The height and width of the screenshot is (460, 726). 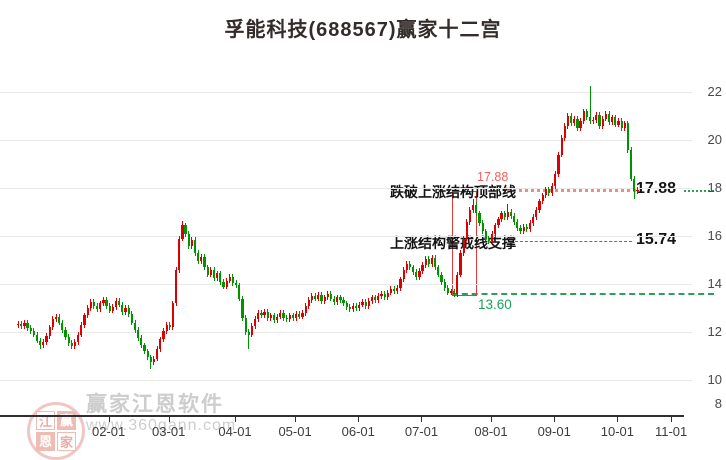 What do you see at coordinates (421, 431) in the screenshot?
I see `x-axis-label: 07-01` at bounding box center [421, 431].